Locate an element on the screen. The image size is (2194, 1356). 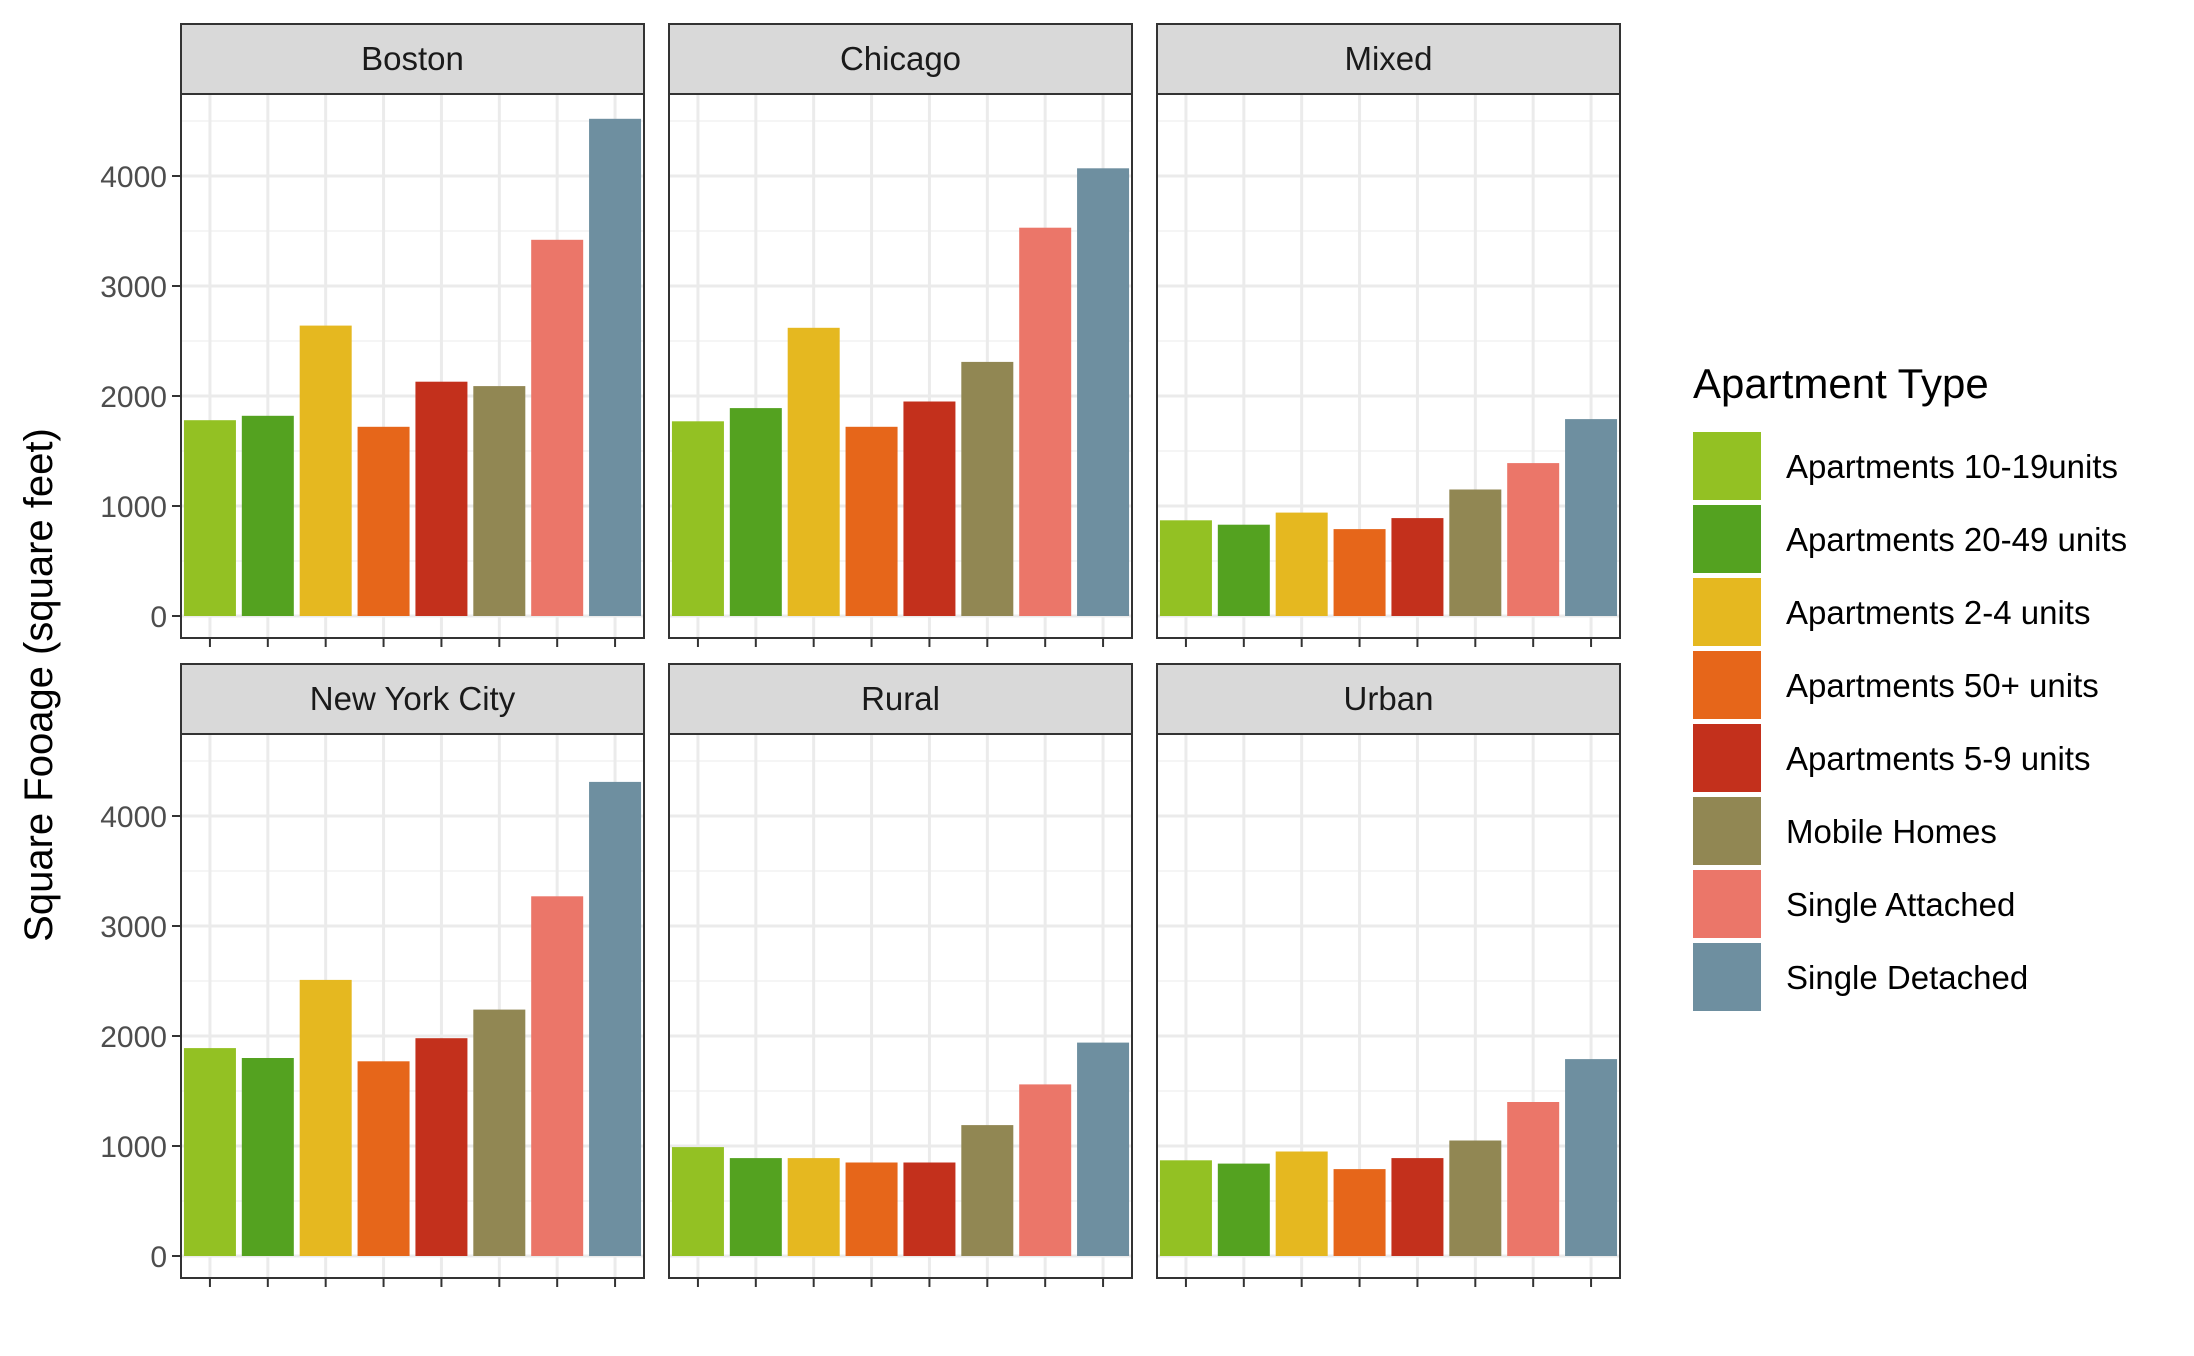
facet-strip-label: Mixed is located at coordinates (1388, 58).